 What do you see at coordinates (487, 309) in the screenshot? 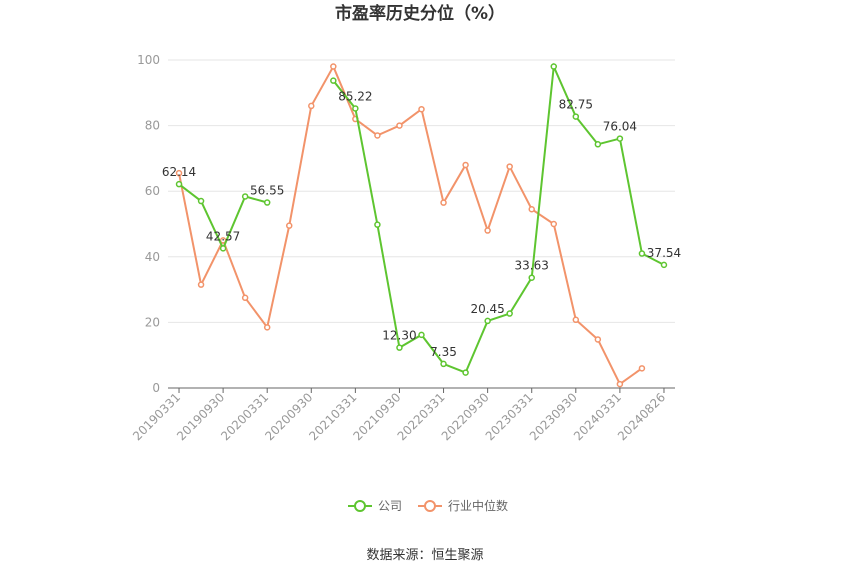
I see `data-label: 20.45` at bounding box center [487, 309].